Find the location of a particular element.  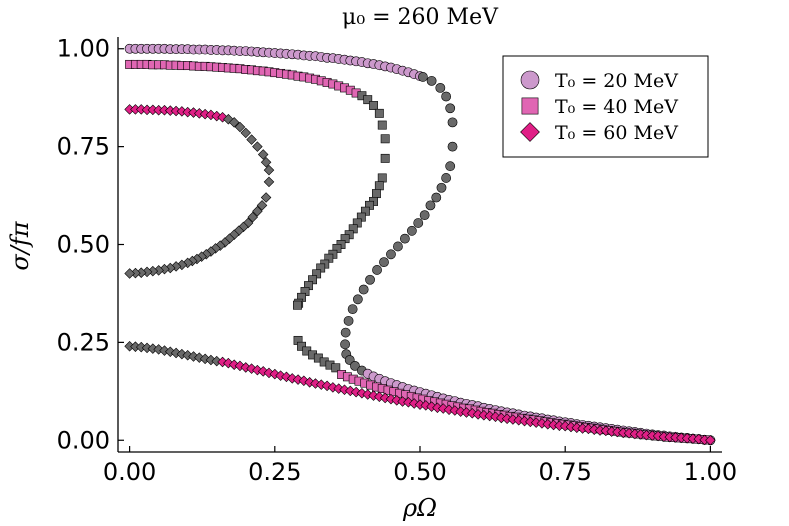

y-tick-label: 0.00 is located at coordinates (83, 440).